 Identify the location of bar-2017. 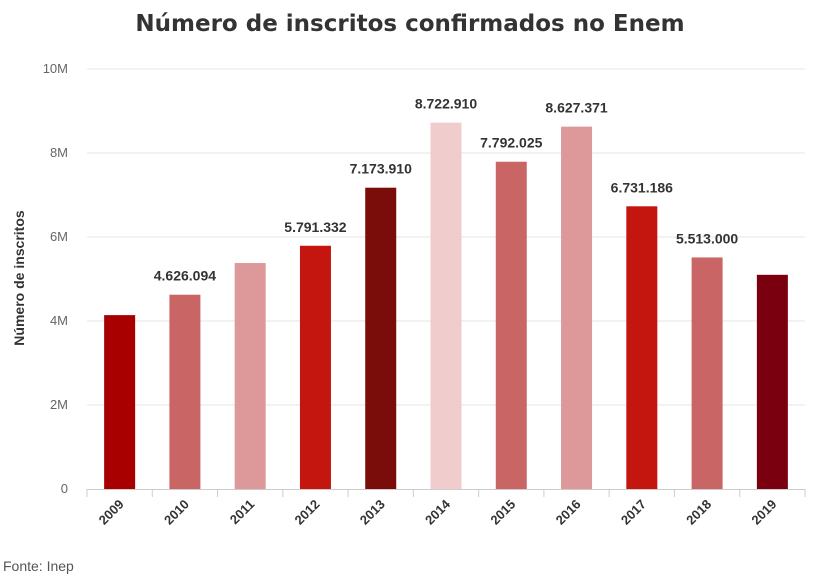
(642, 347).